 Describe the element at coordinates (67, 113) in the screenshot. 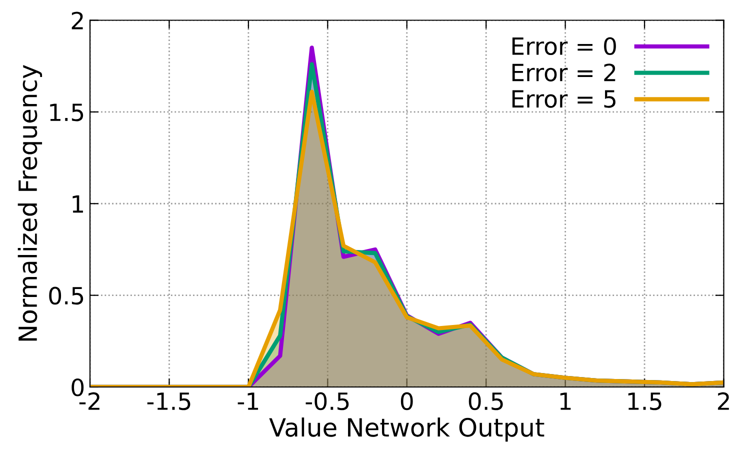

I see `y-tick-label: 1.5` at that location.